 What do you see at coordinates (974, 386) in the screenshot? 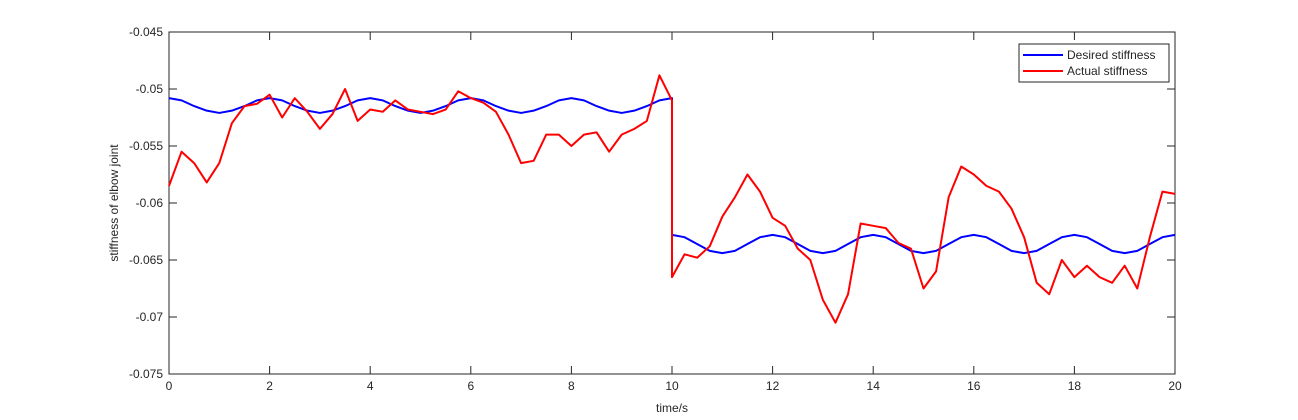
I see `x-tick-label: 16` at bounding box center [974, 386].